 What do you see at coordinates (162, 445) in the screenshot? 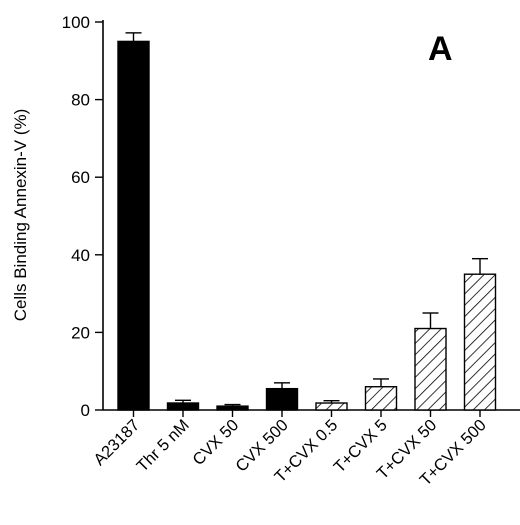
I see `x-tick-label: Thr 5 nM` at bounding box center [162, 445].